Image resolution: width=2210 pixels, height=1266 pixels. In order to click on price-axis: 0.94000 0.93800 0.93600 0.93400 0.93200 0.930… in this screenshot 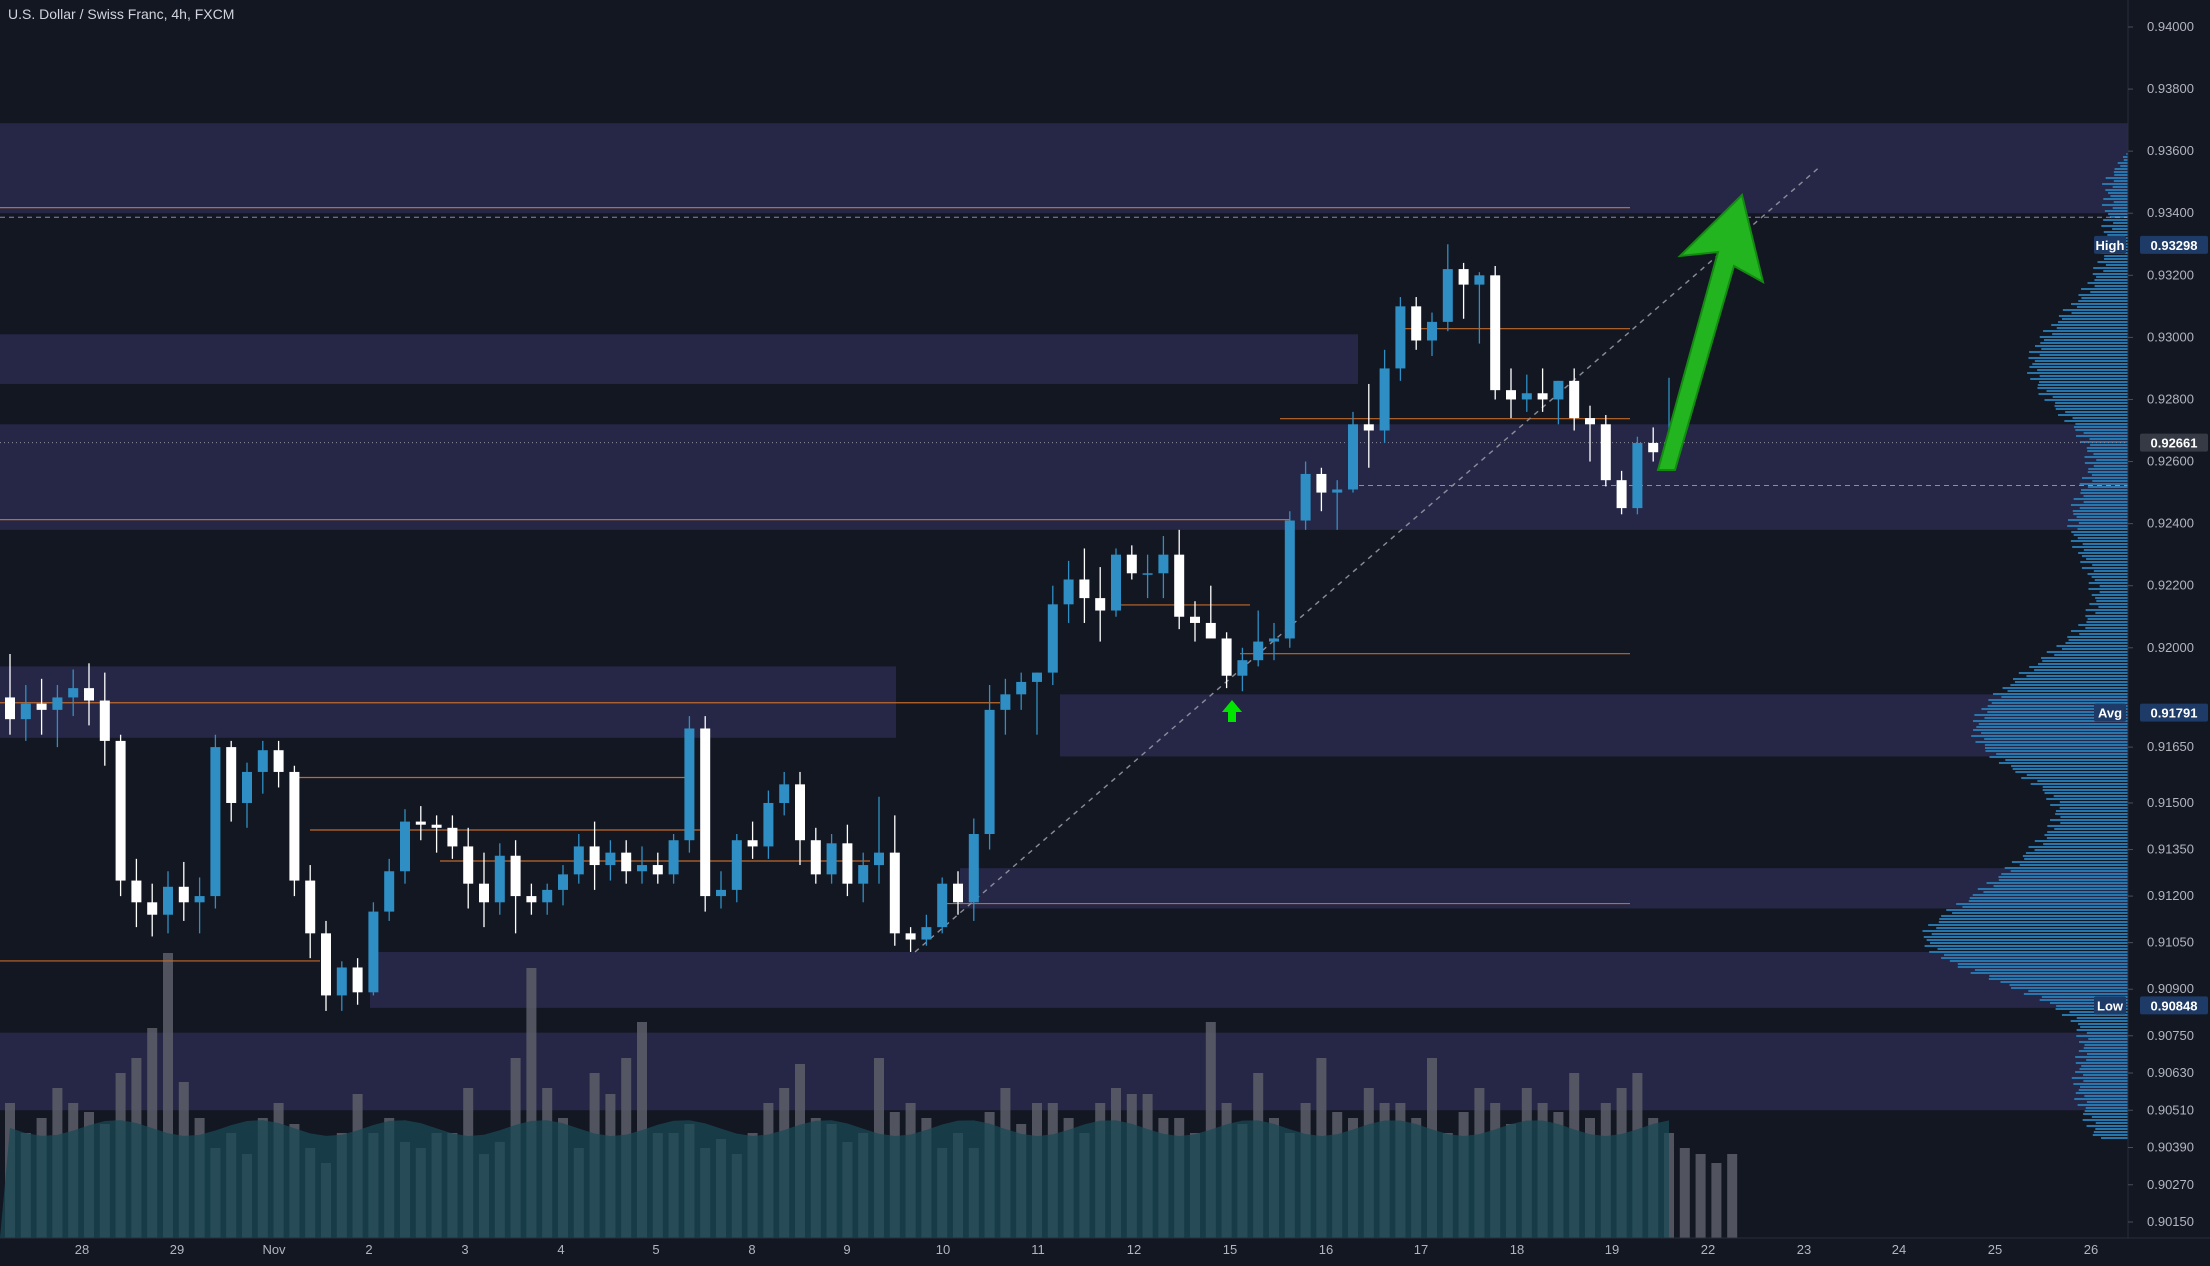, I will do `click(2161, 624)`.